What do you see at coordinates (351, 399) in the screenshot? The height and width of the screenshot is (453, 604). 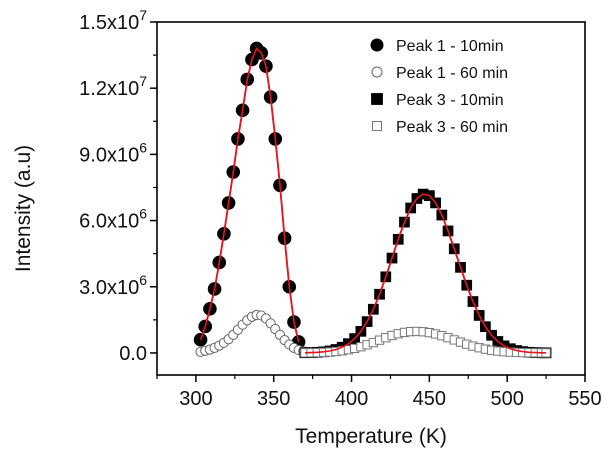 I see `x-tick-label-2: 400` at bounding box center [351, 399].